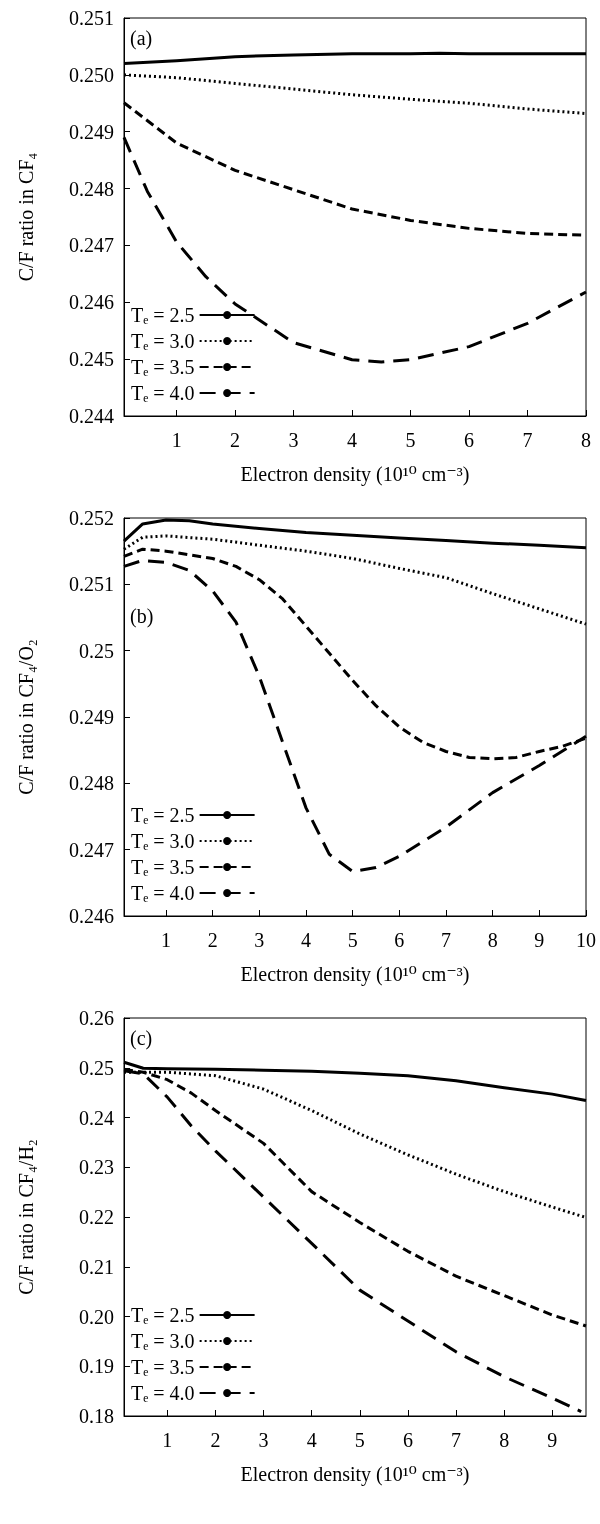 The width and height of the screenshot is (600, 1524). I want to click on y-axis-title: C/F ratio in CF₄/O₂, so click(26, 717).